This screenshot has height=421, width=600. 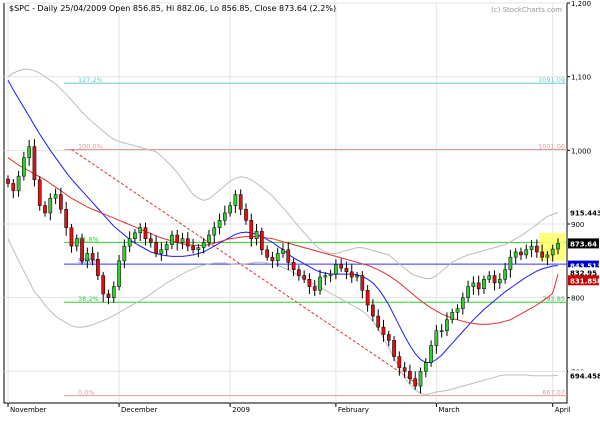 What do you see at coordinates (526, 10) in the screenshot?
I see `watermark-logo: (c) StockCharts.com` at bounding box center [526, 10].